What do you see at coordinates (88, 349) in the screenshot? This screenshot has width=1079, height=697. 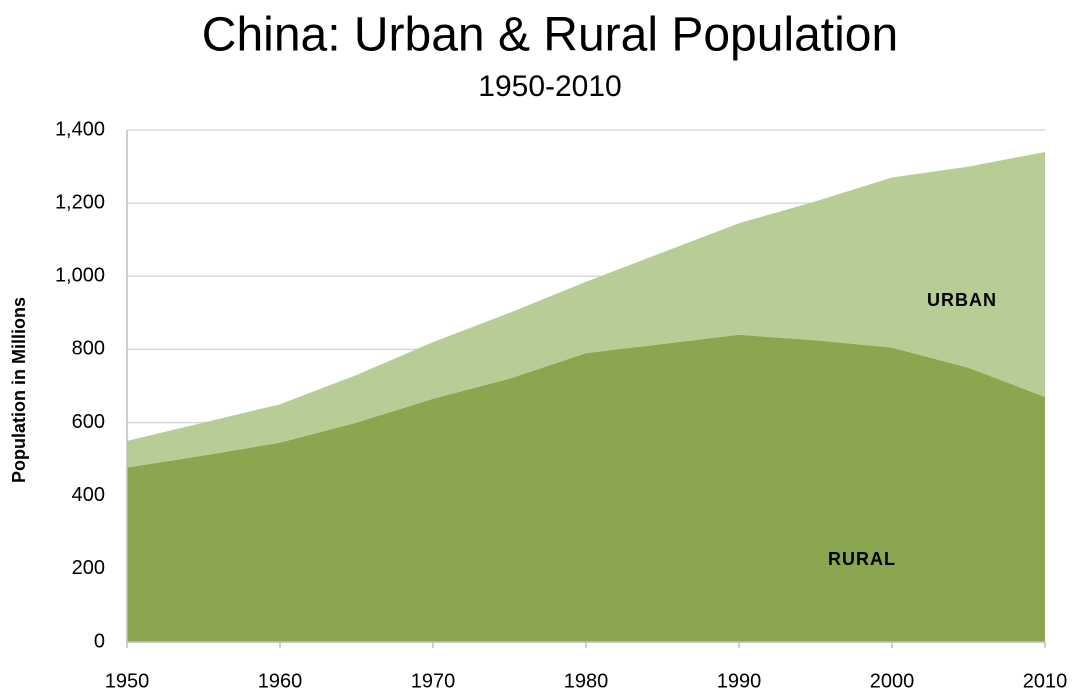 I see `y-tick-label: 800` at bounding box center [88, 349].